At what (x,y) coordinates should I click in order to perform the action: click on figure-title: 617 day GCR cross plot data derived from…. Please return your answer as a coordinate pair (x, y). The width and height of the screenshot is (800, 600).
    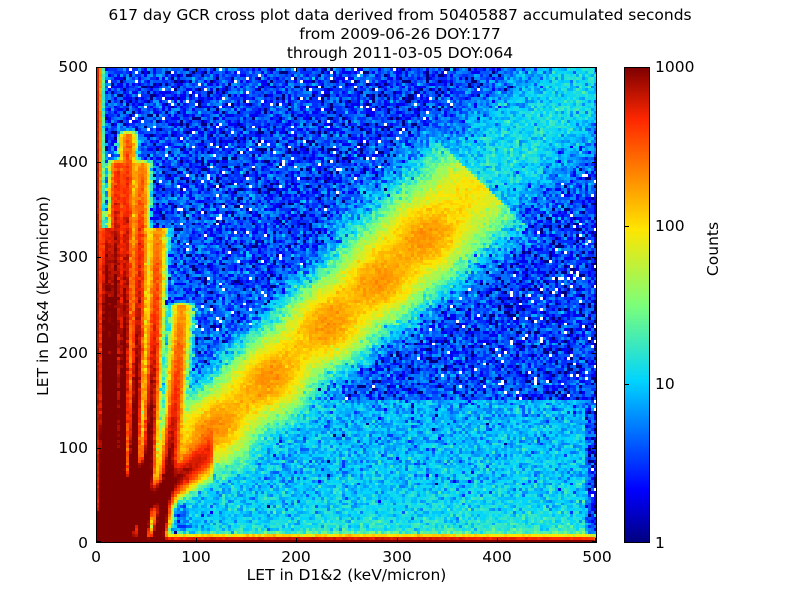
    Looking at the image, I should click on (400, 34).